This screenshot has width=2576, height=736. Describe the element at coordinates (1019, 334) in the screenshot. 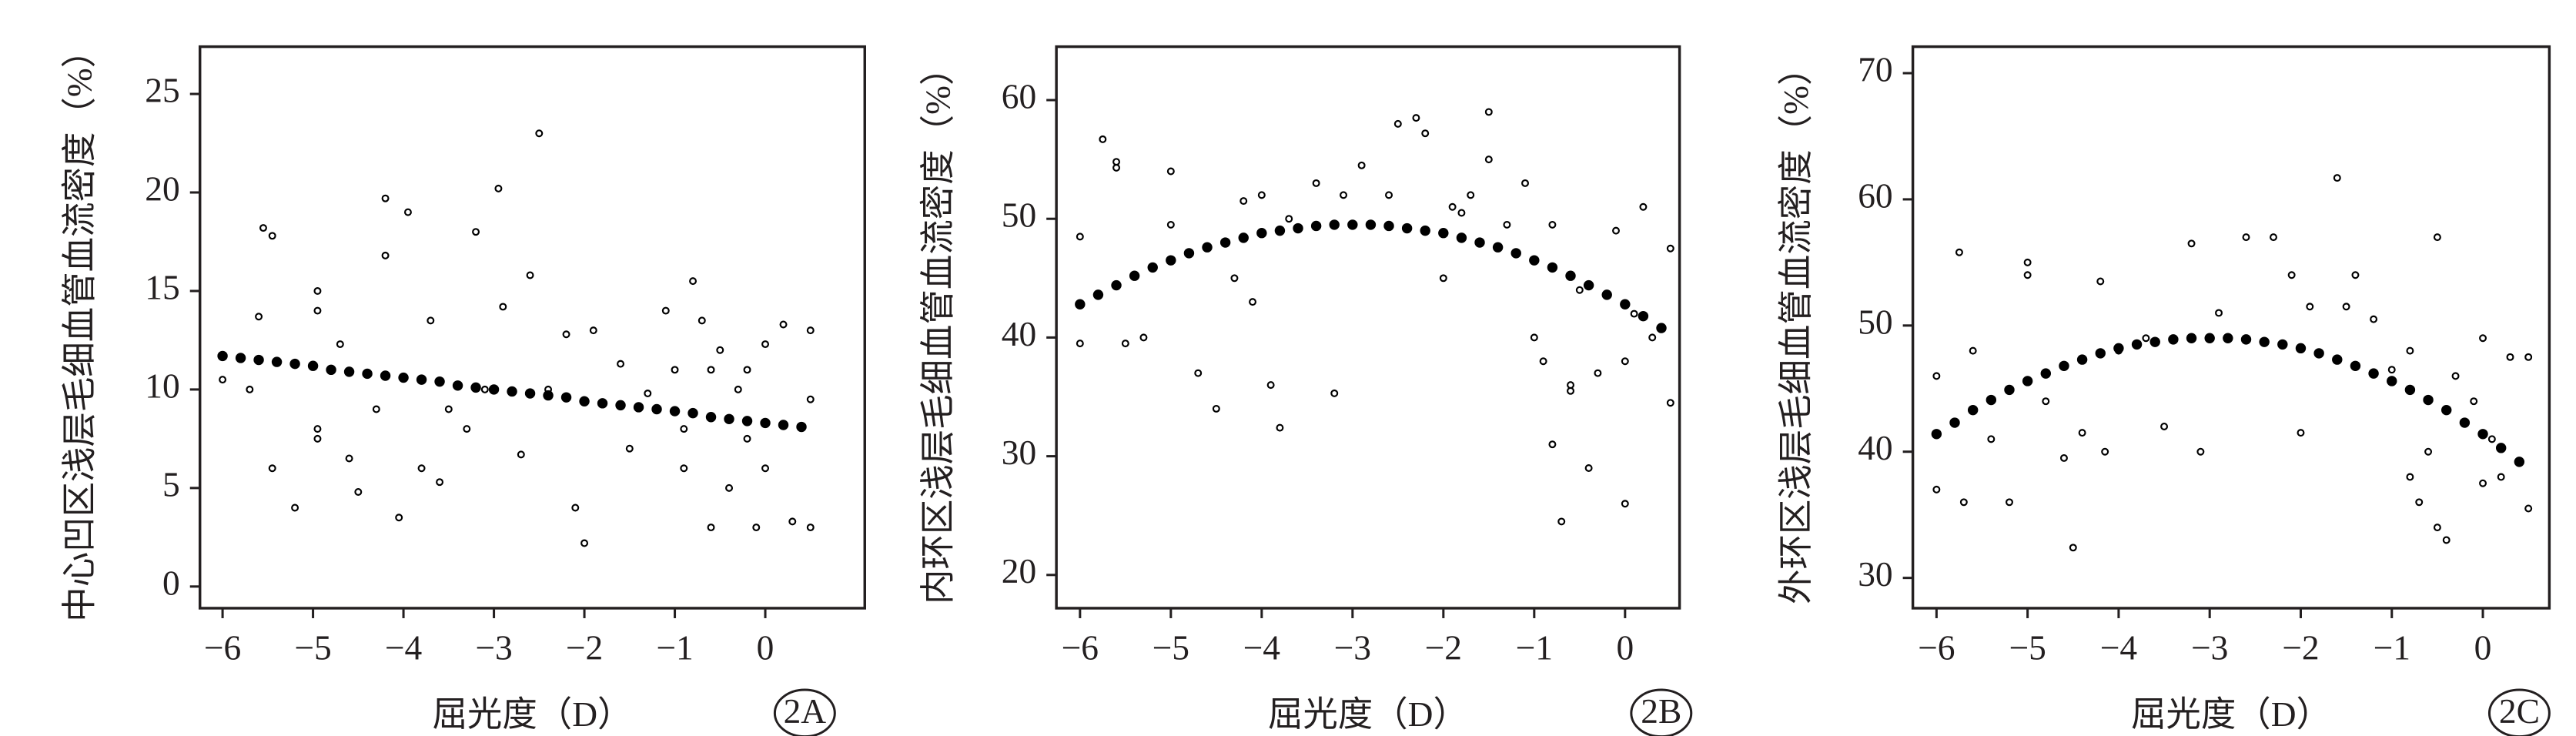

I see `y-tick-label: 40` at that location.